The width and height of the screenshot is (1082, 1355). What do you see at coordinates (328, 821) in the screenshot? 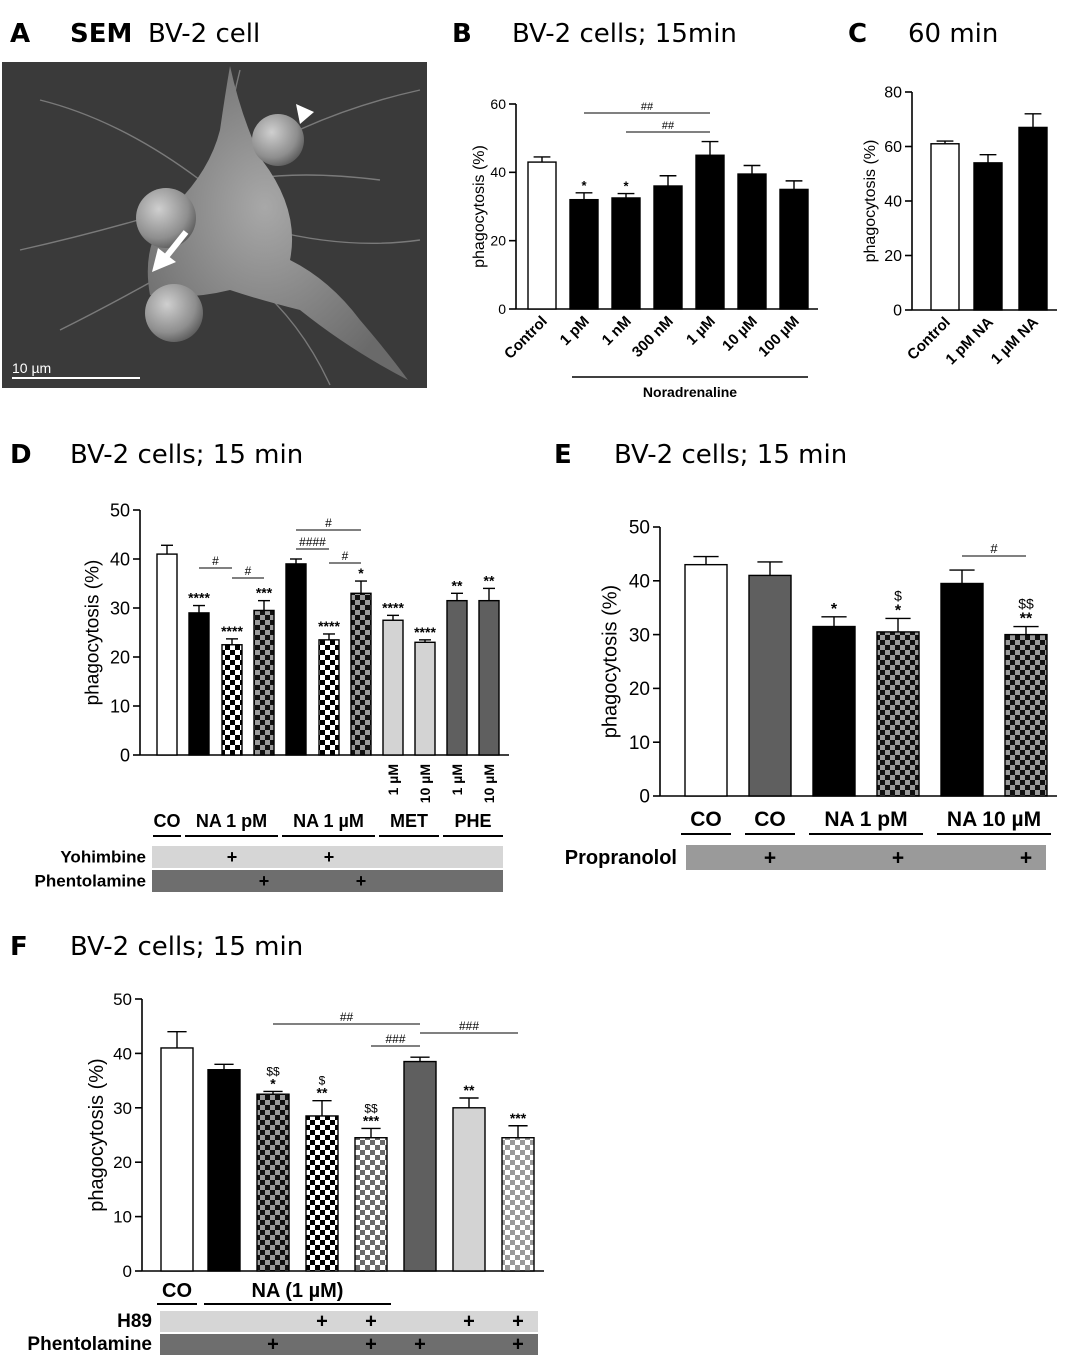
I see `group-label: NA 1 µM` at bounding box center [328, 821].